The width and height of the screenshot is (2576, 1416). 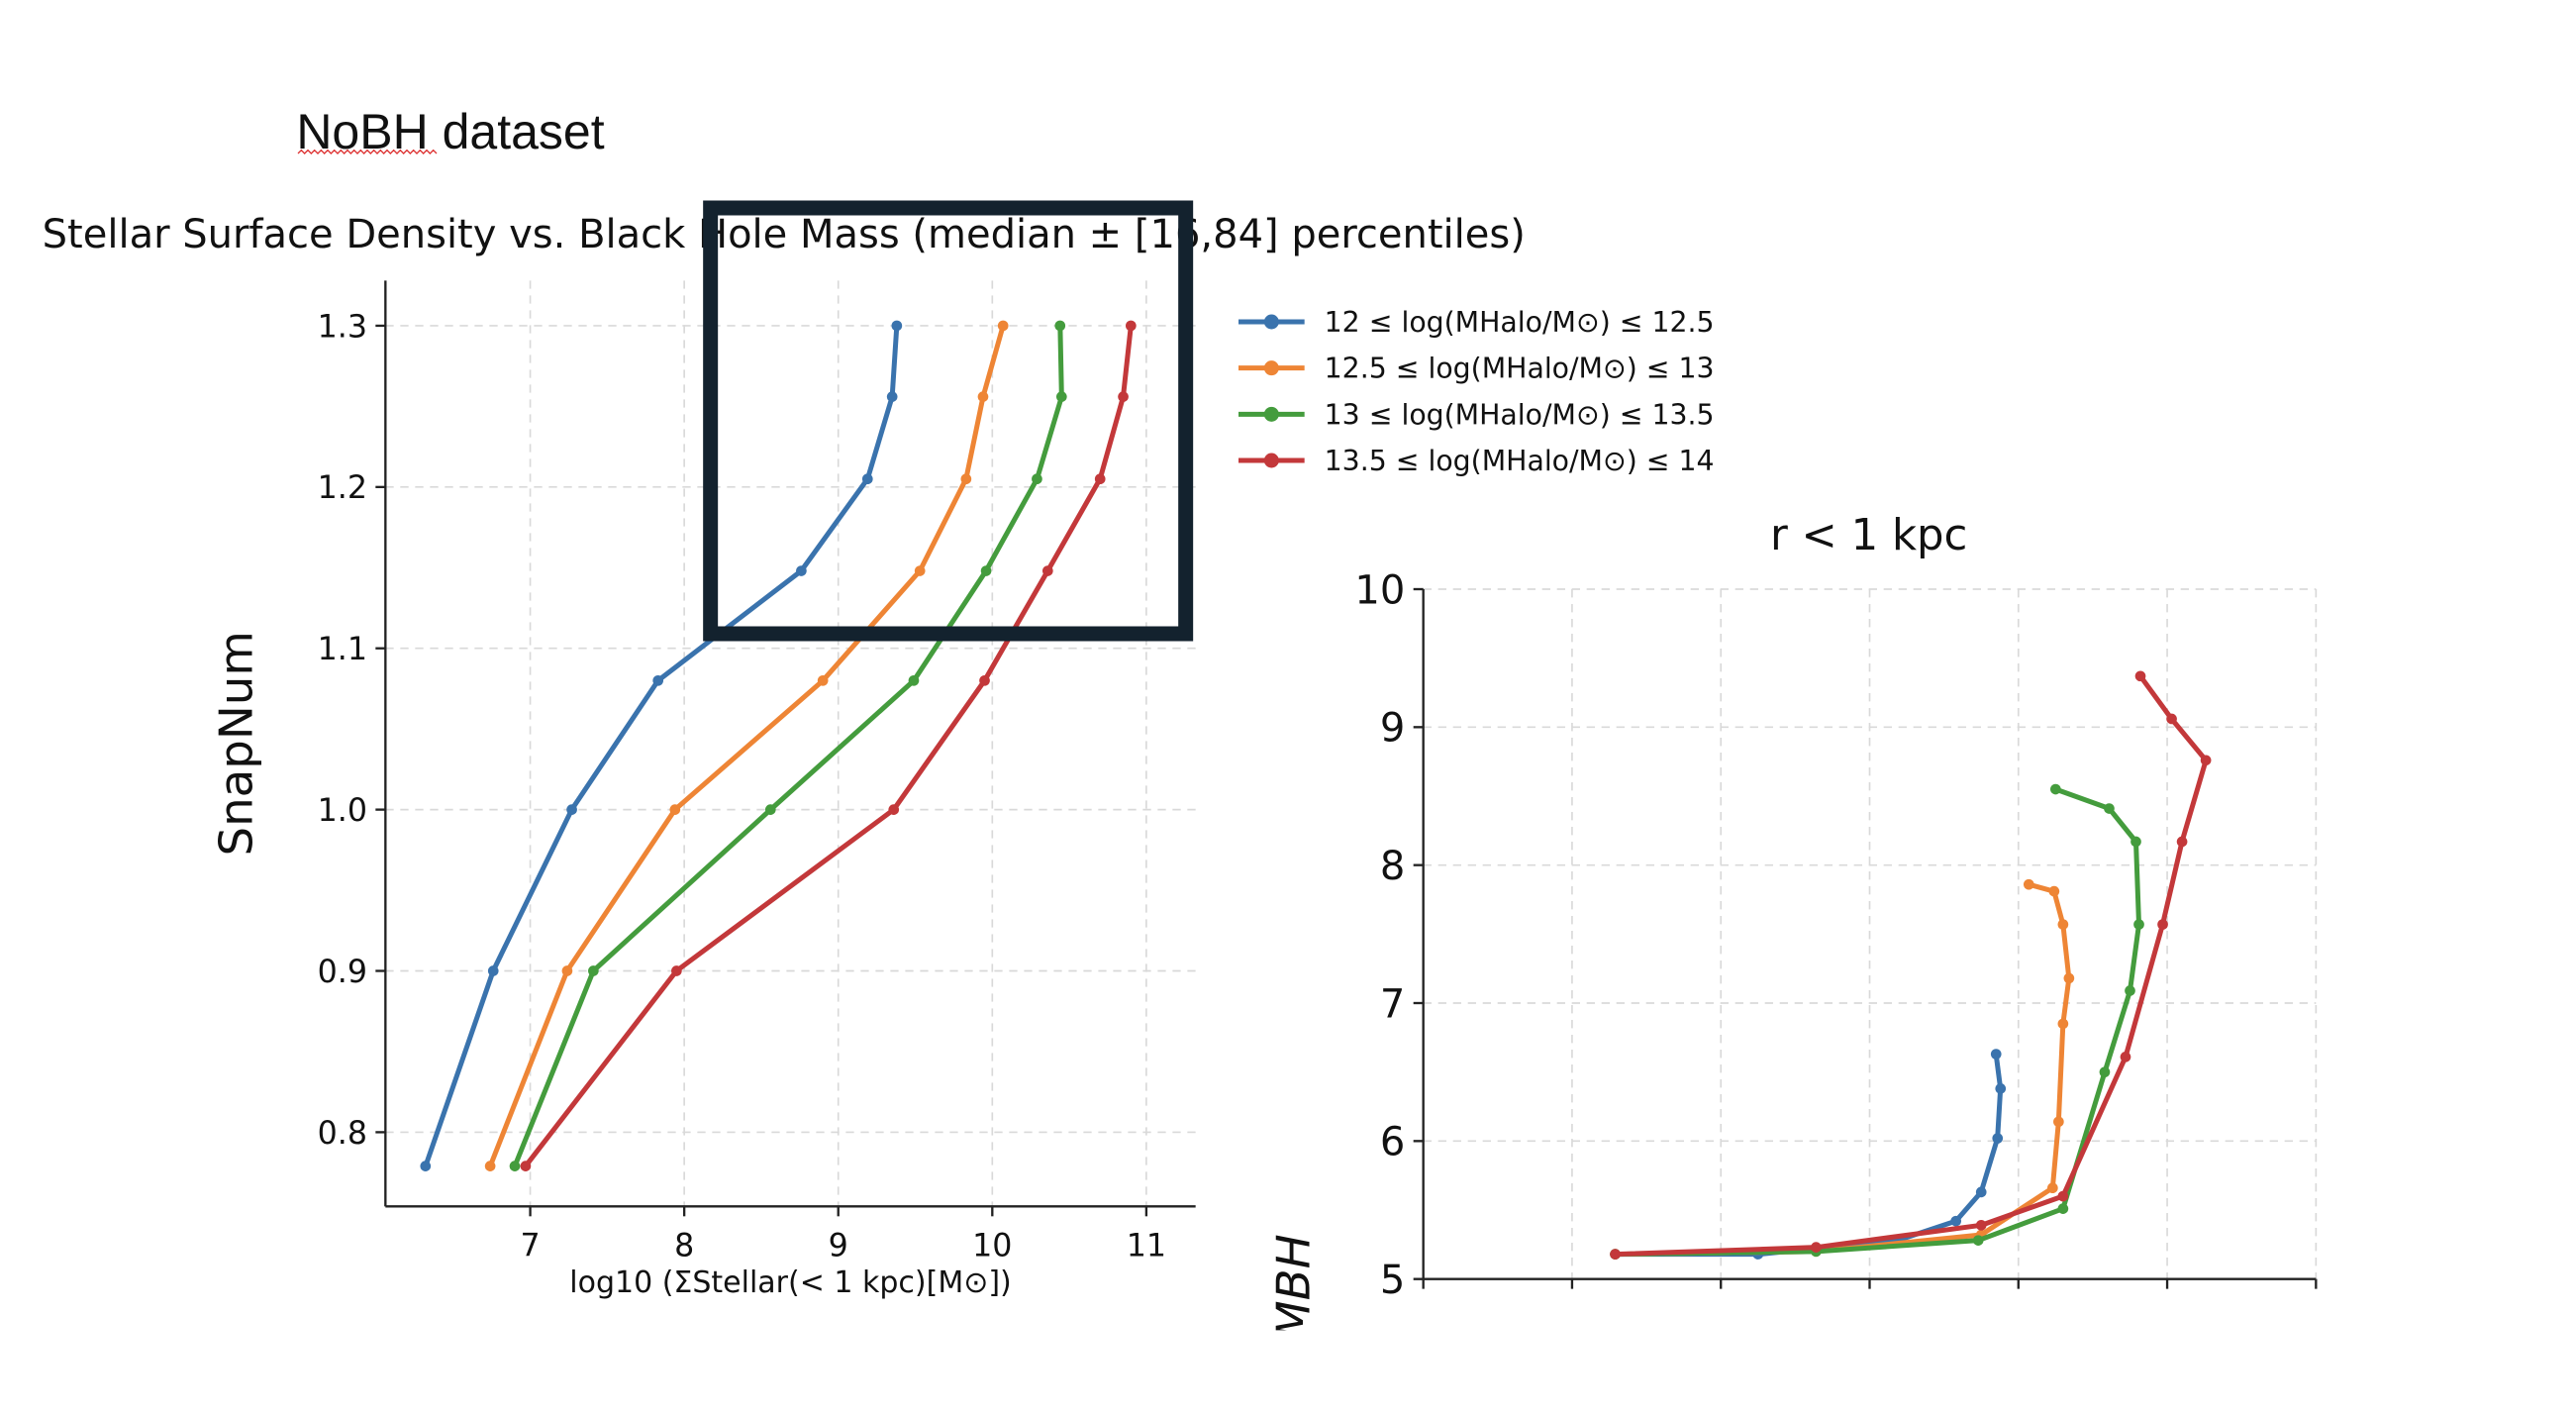 What do you see at coordinates (1392, 1004) in the screenshot?
I see `y-tick-label: 7` at bounding box center [1392, 1004].